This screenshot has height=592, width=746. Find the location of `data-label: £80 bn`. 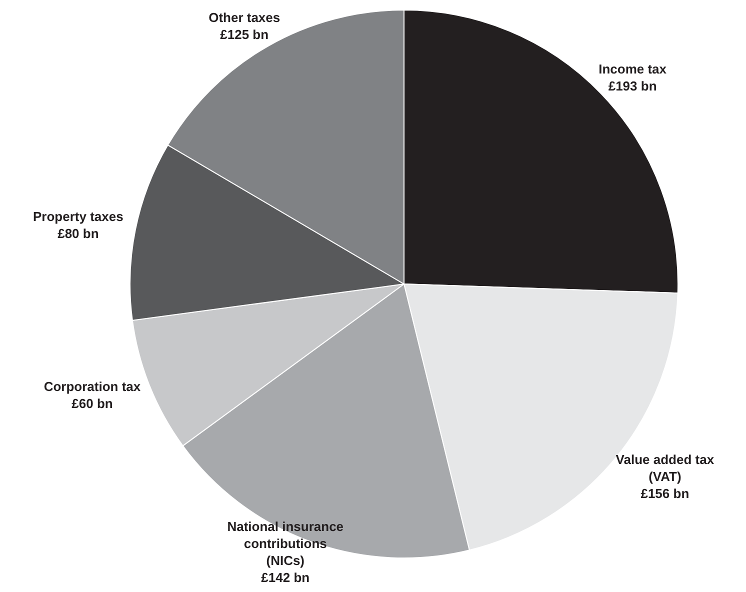

data-label: £80 bn is located at coordinates (78, 234).